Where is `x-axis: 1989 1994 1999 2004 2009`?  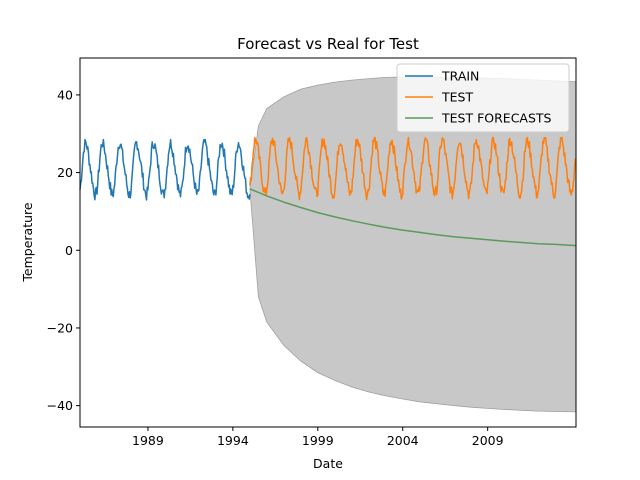 x-axis: 1989 1994 1999 2004 2009 is located at coordinates (318, 437).